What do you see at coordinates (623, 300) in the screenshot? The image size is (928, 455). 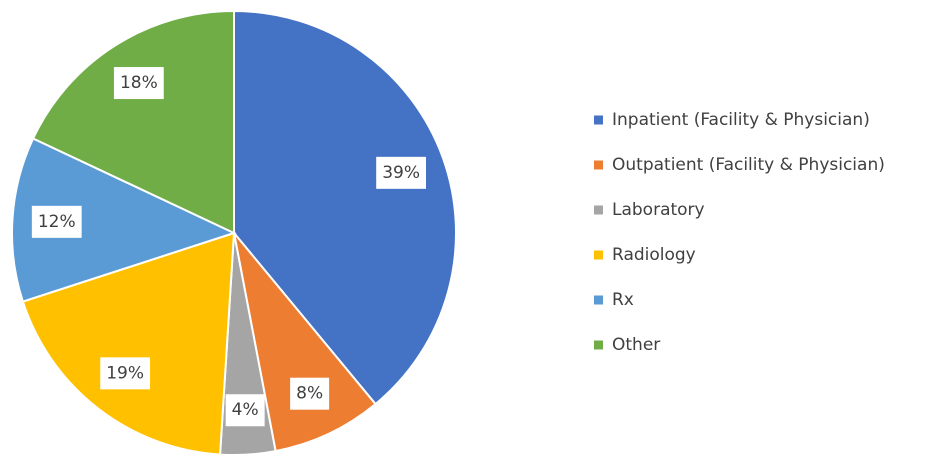 I see `legend-label: Rx` at bounding box center [623, 300].